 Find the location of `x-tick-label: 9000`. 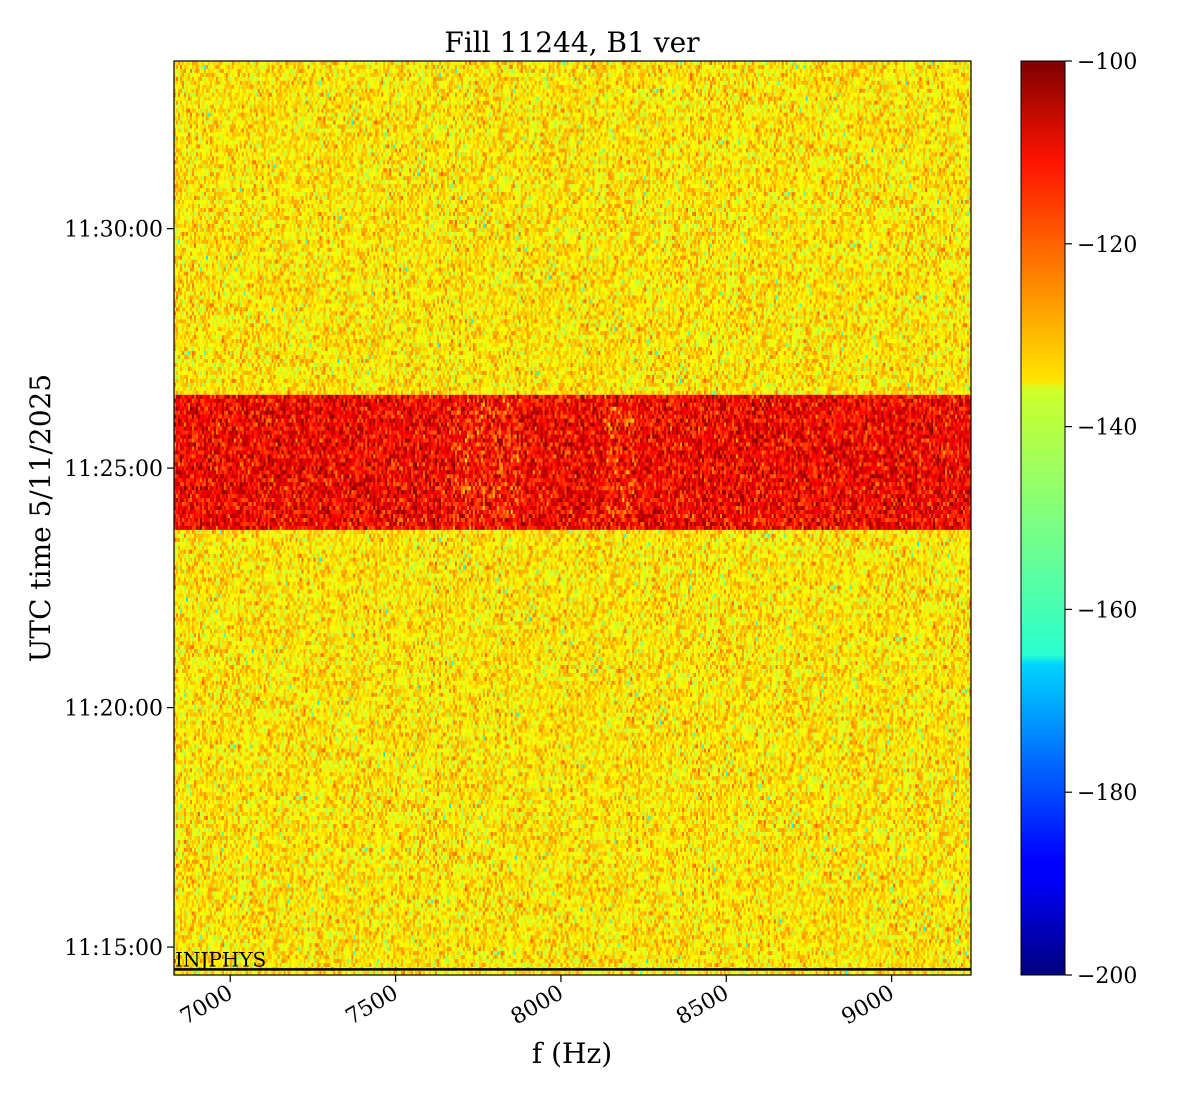

x-tick-label: 9000 is located at coordinates (868, 1006).